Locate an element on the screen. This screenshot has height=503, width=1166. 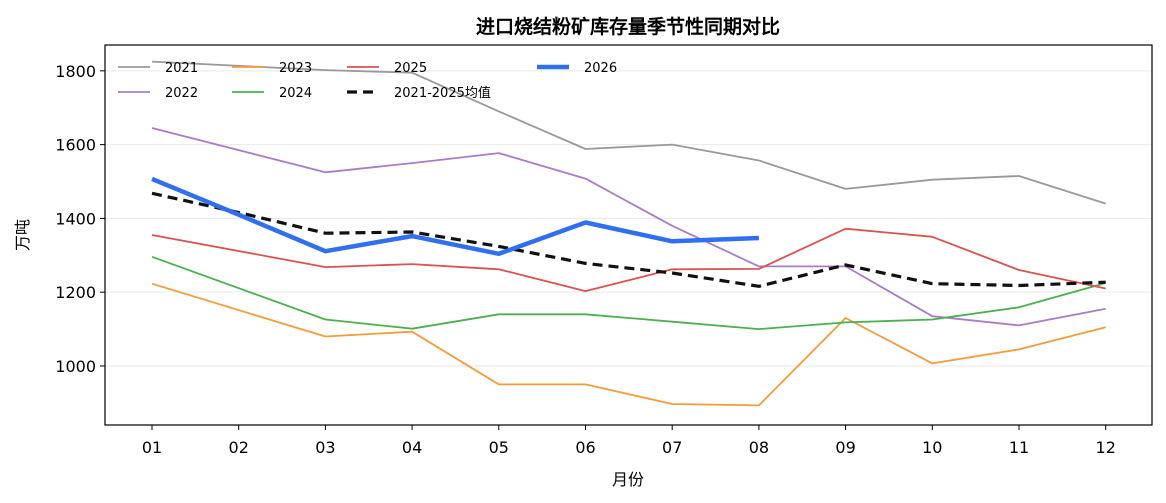
y-axis: 1000 1200 1400 1600 1800 is located at coordinates (80, 219).